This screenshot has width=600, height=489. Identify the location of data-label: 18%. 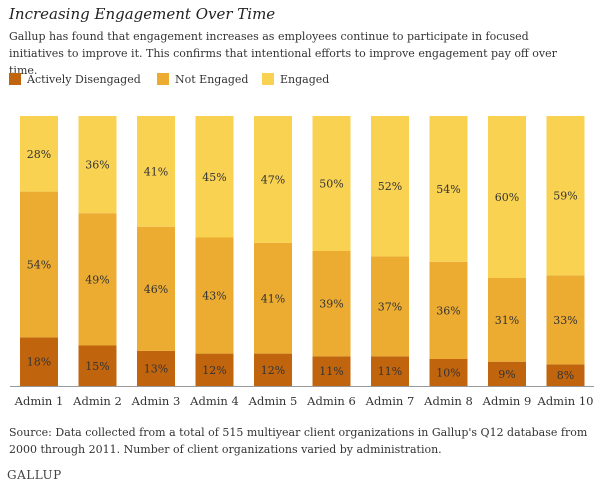
(39, 362).